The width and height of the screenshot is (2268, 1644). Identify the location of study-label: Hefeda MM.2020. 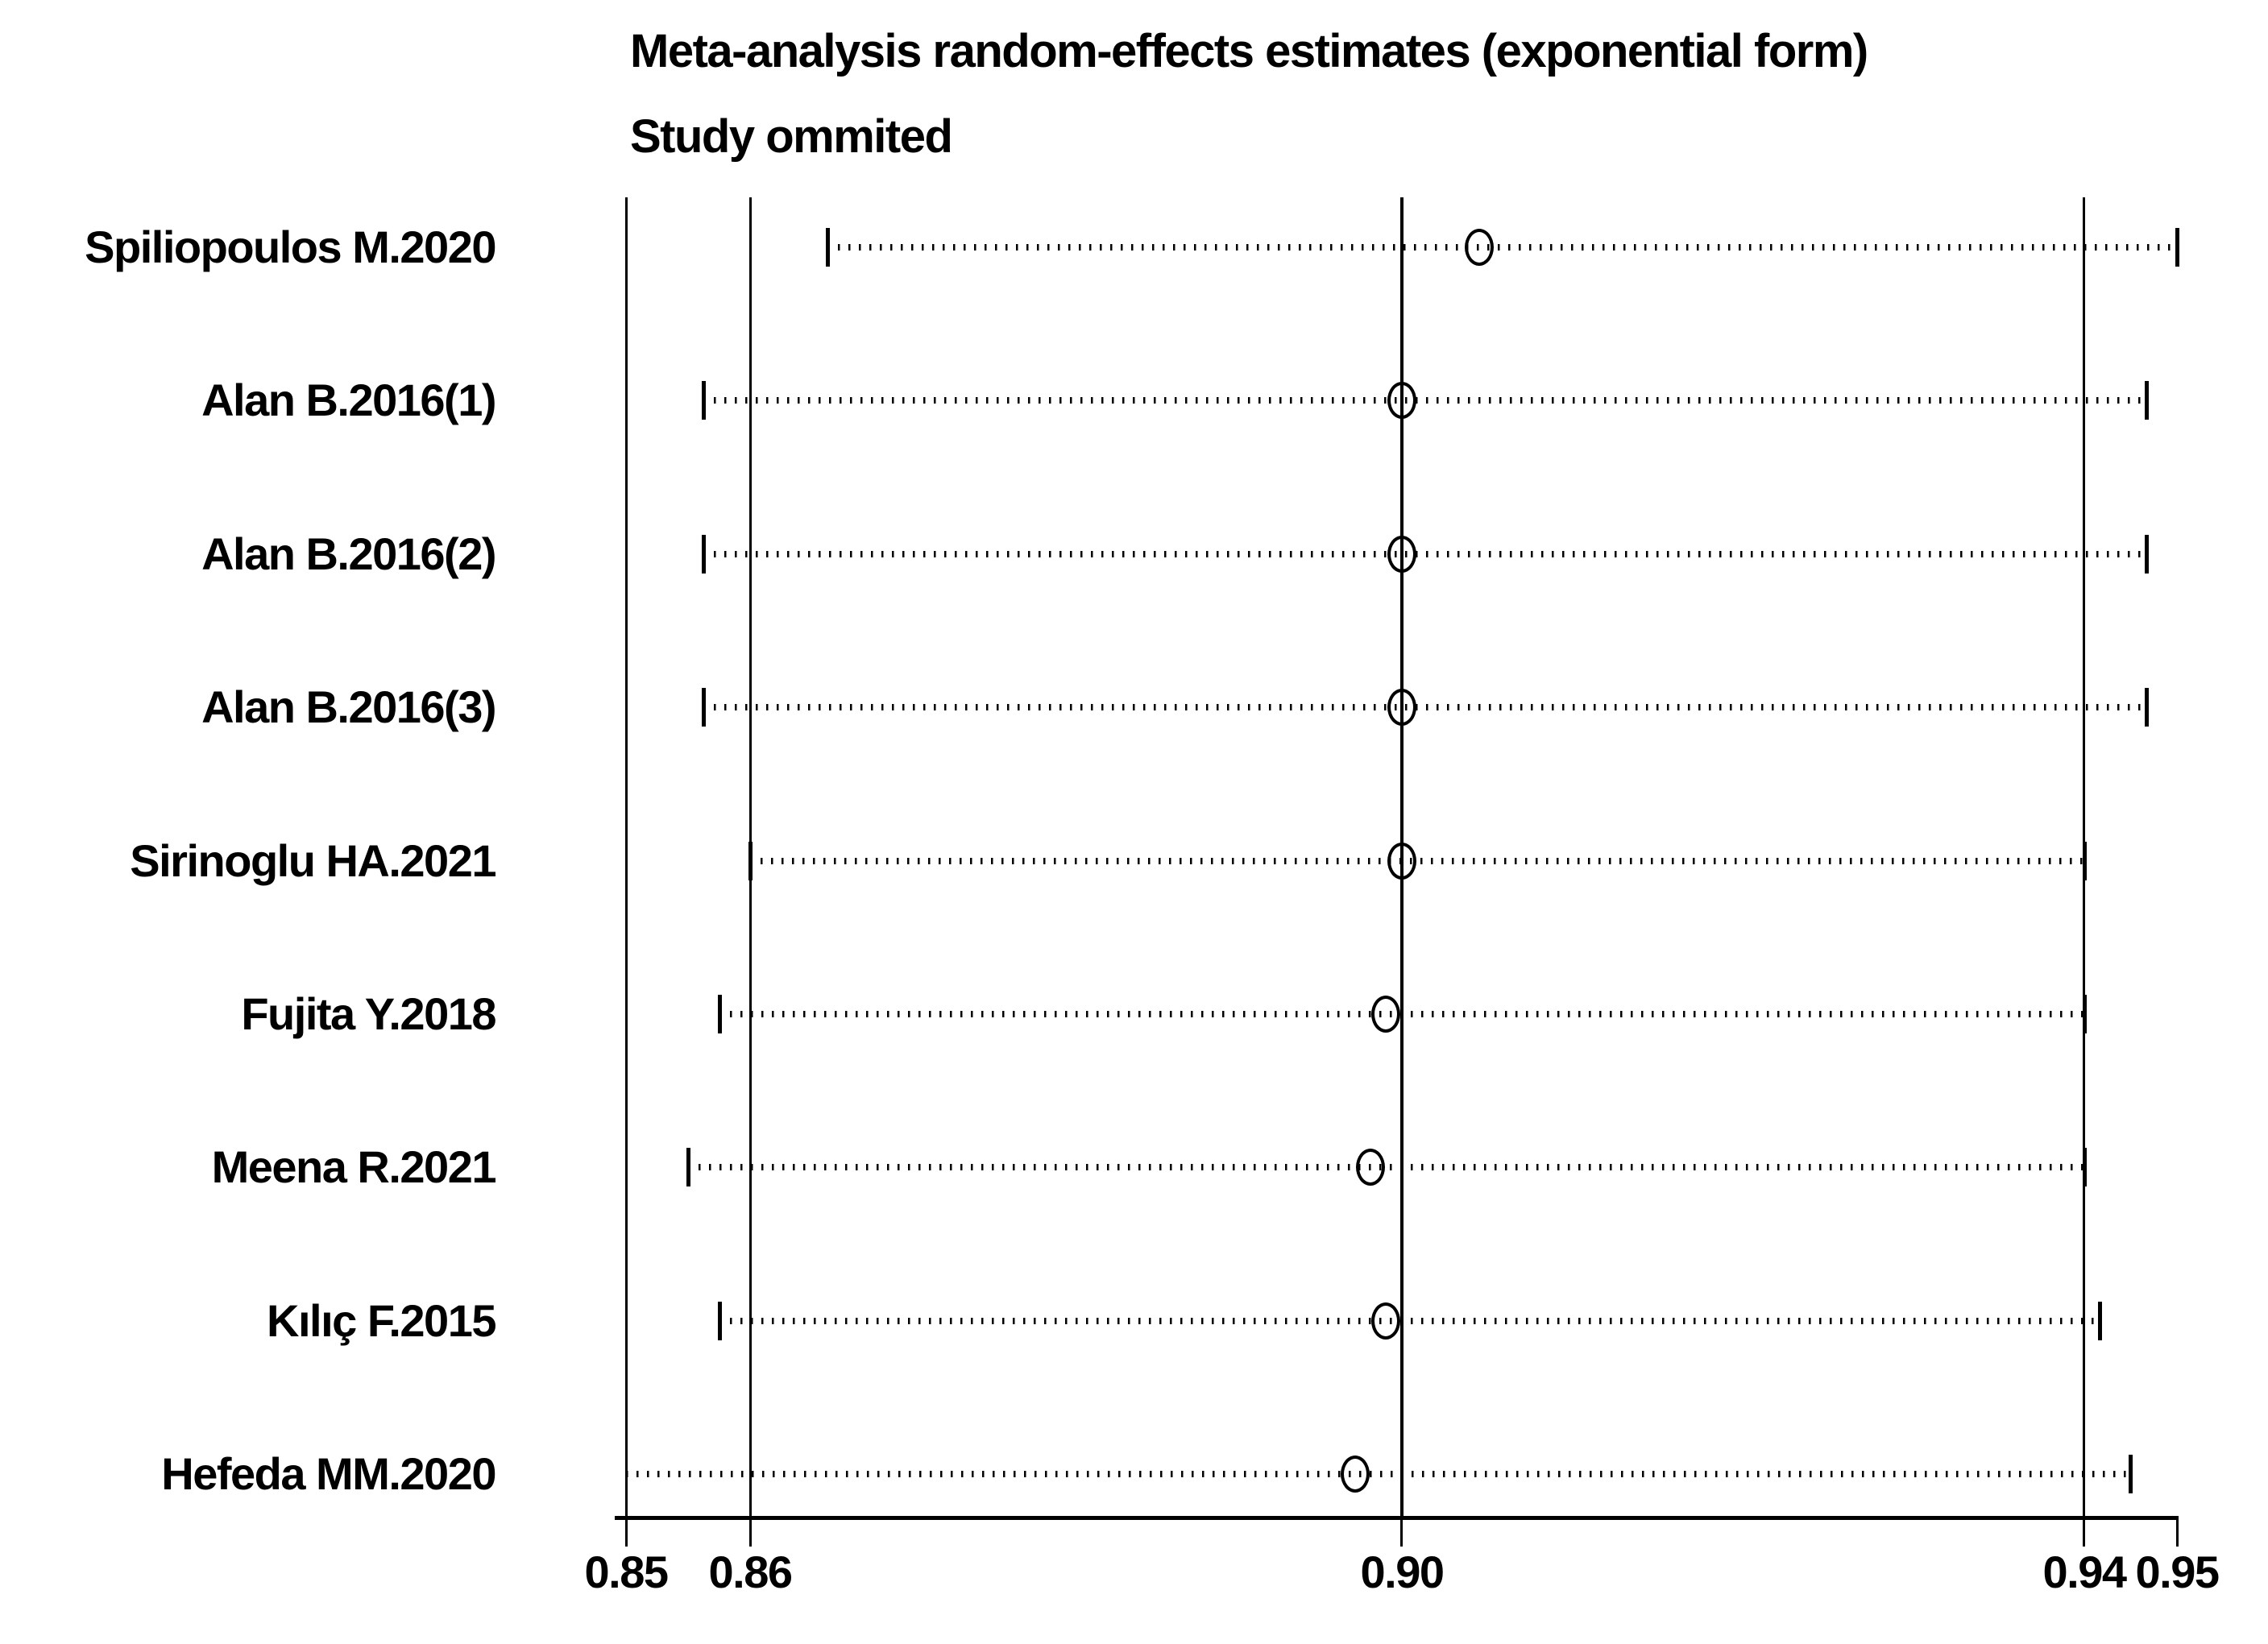
(328, 1473).